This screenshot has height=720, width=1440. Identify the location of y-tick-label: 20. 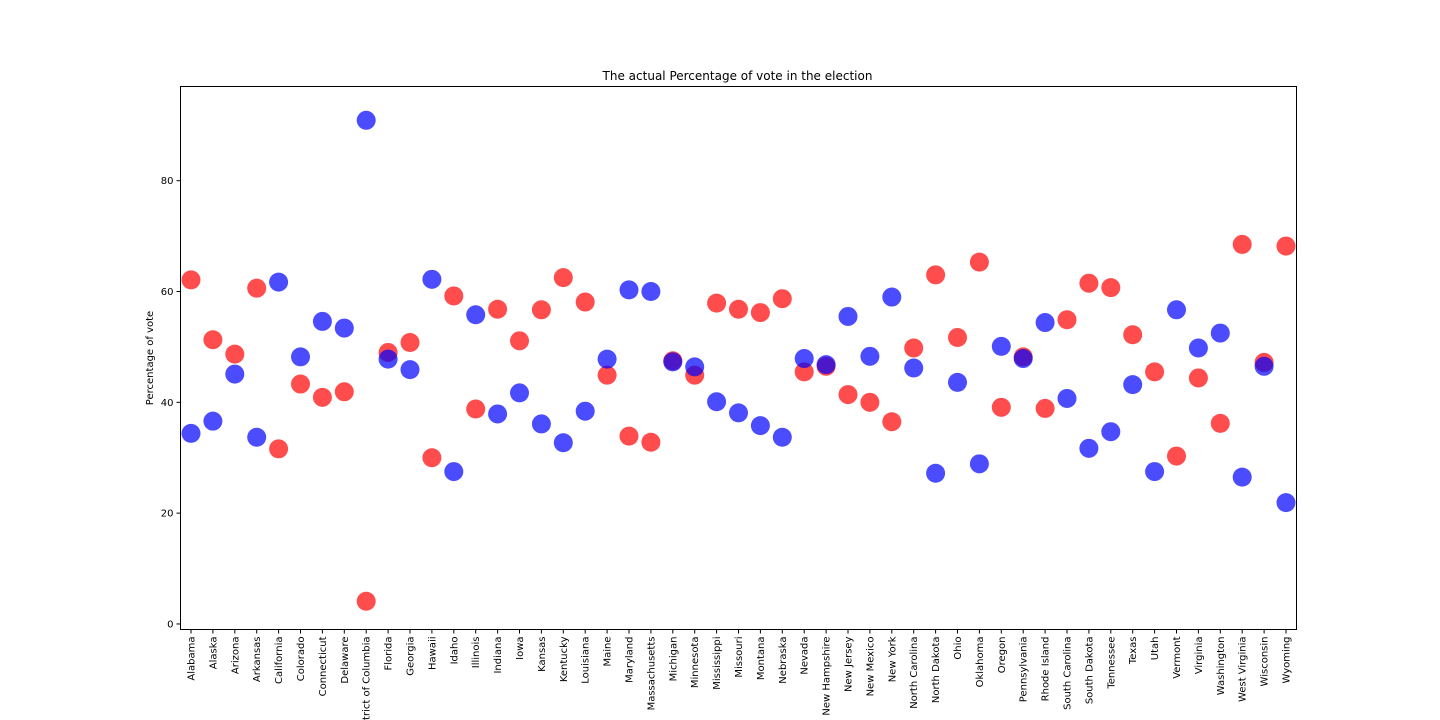
(167, 514).